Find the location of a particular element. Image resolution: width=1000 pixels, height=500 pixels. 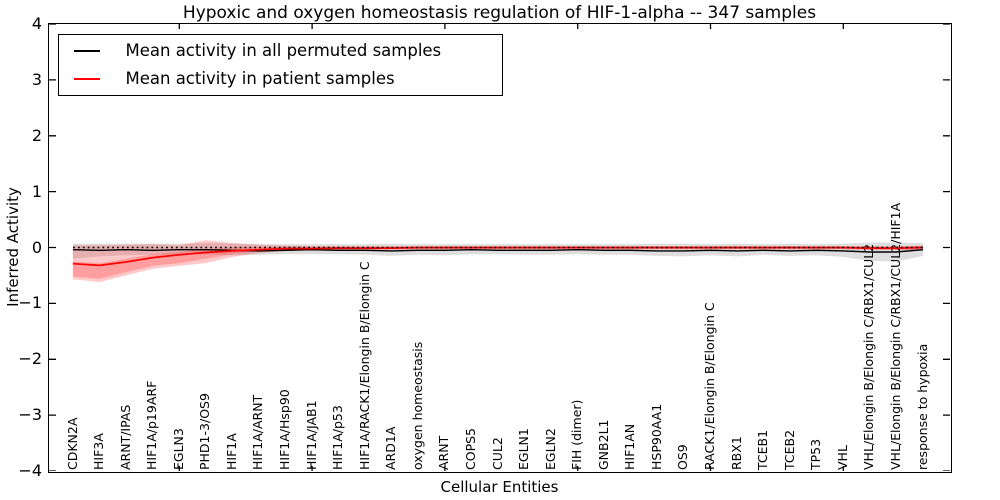

legend-entry-patient: Mean activity in patient samples is located at coordinates (280, 79).